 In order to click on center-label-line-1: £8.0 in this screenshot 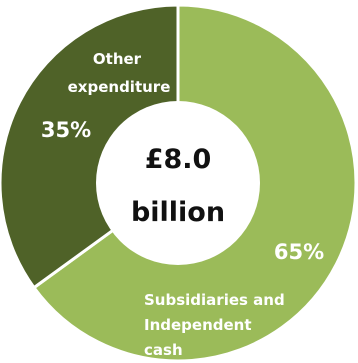, I will do `click(178, 159)`.